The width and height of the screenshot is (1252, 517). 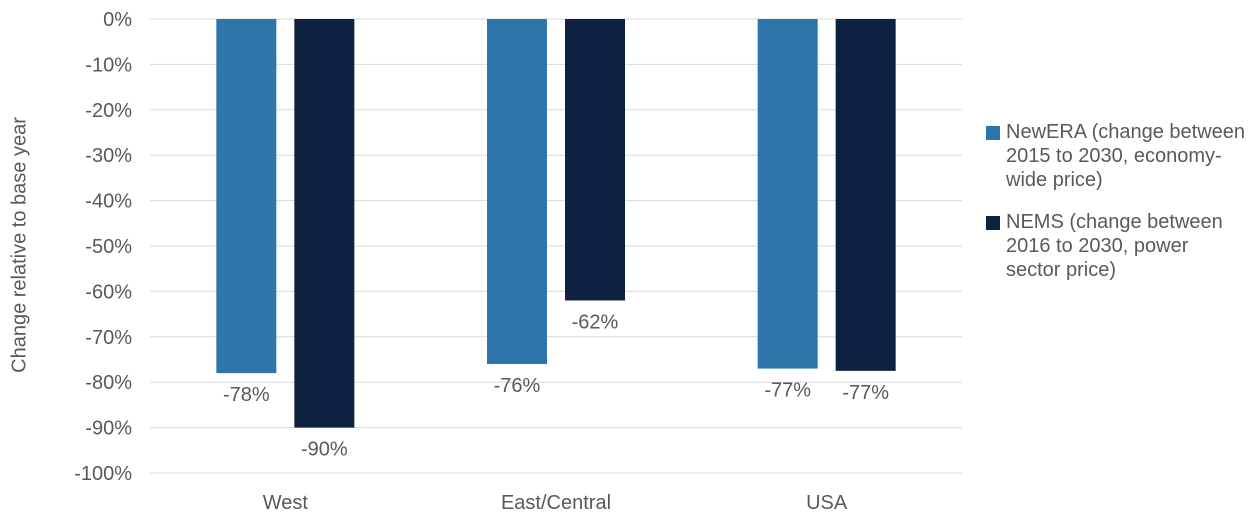 What do you see at coordinates (993, 133) in the screenshot?
I see `legend-swatch-newera` at bounding box center [993, 133].